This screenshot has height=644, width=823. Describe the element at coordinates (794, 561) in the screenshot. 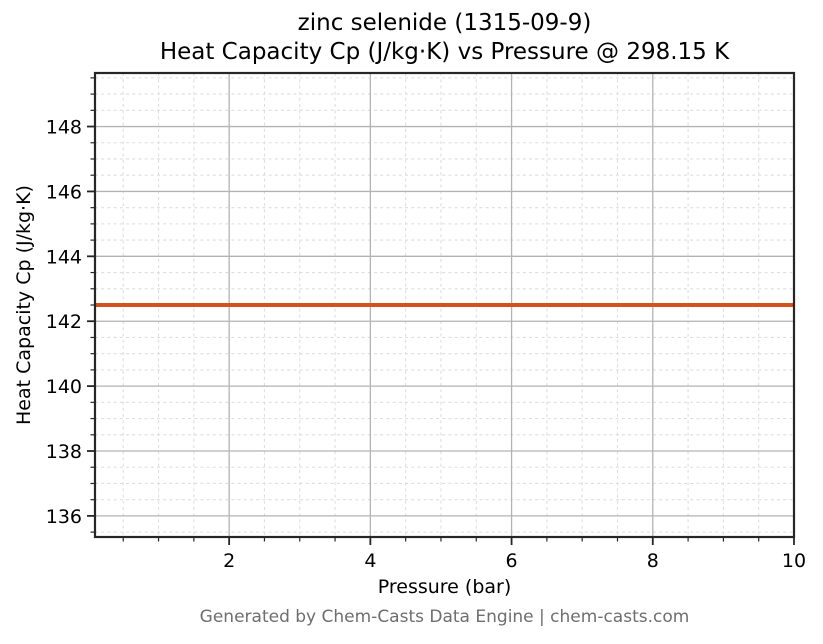

I see `x-tick-label: 10` at that location.